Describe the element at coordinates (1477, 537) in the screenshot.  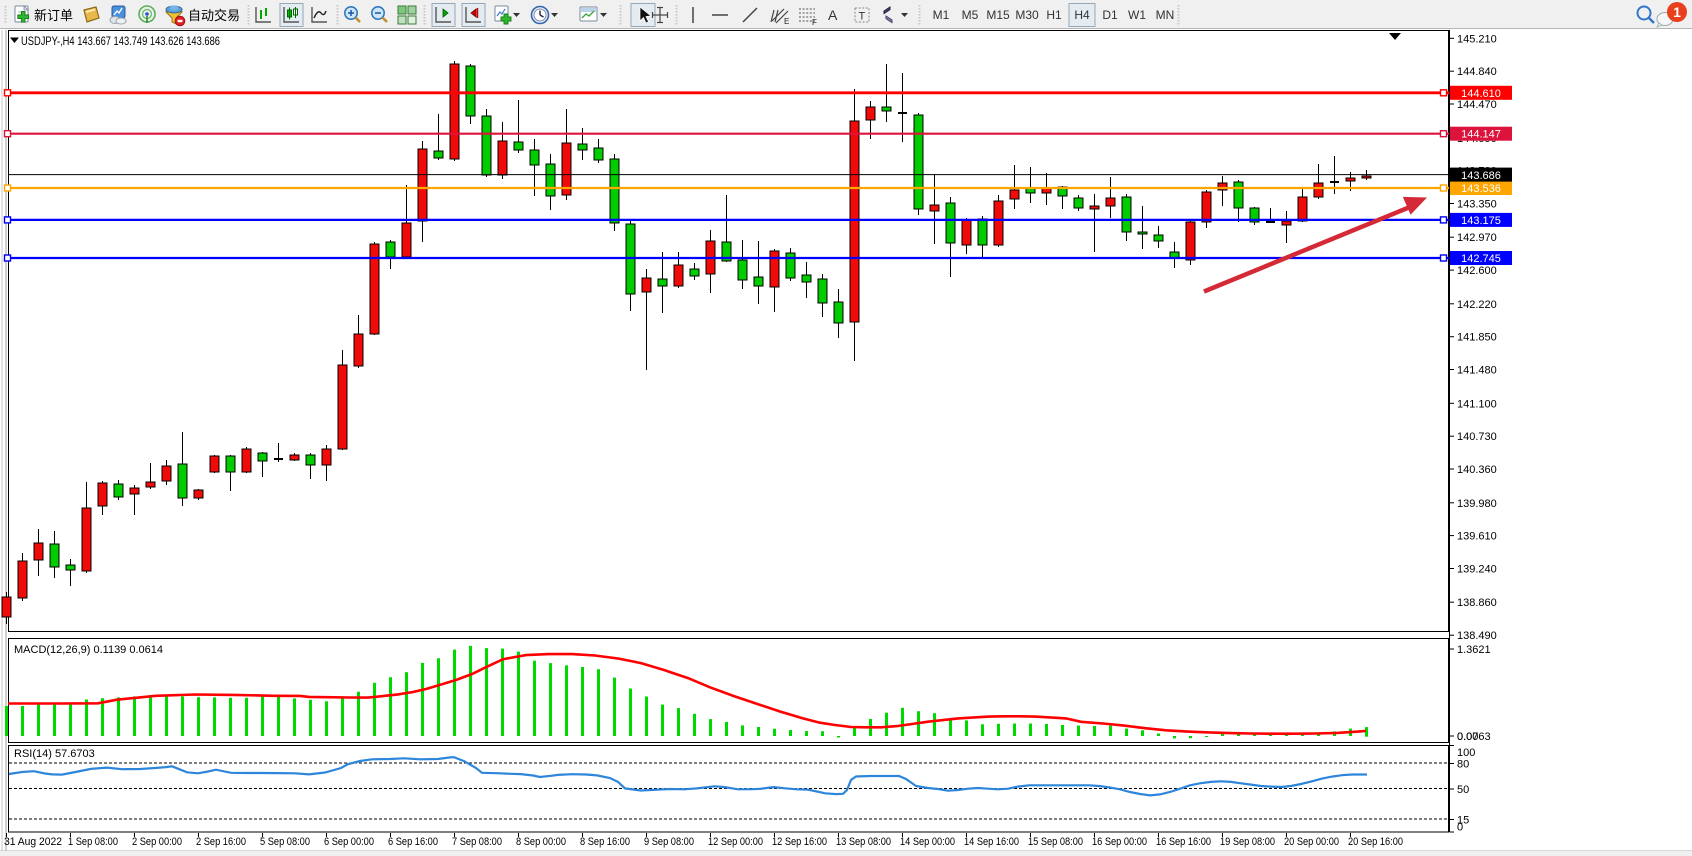
I see `svg-text: 139.610` at that location.